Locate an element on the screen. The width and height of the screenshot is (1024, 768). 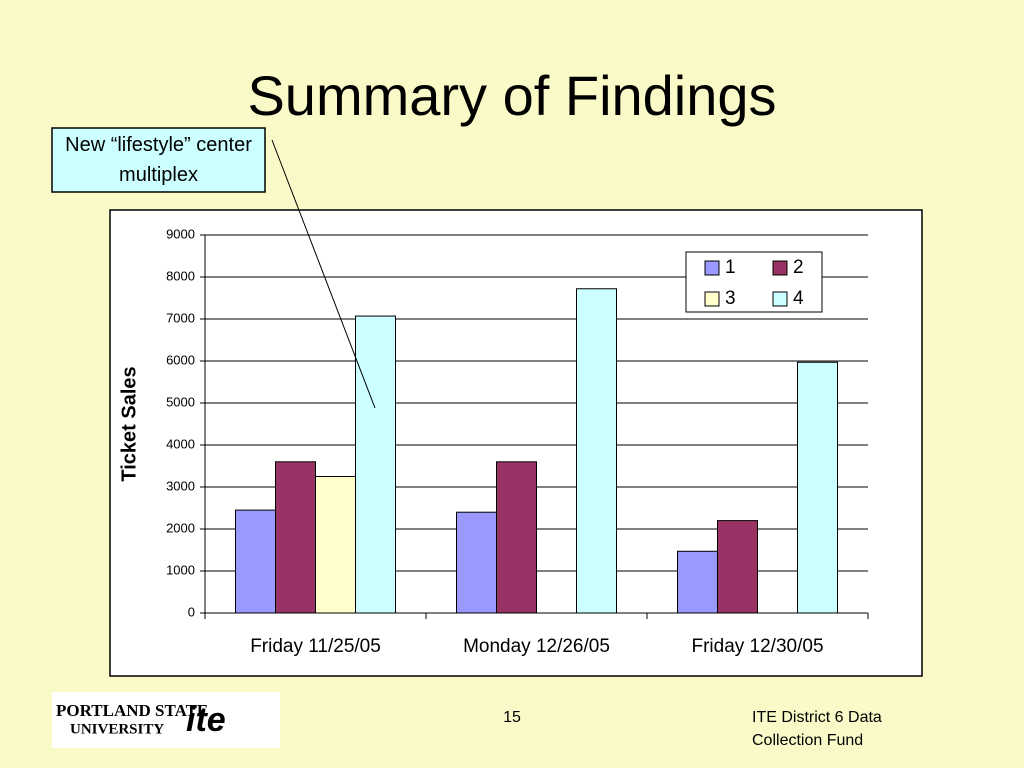
y-tick-label: 3000 is located at coordinates (180, 485).